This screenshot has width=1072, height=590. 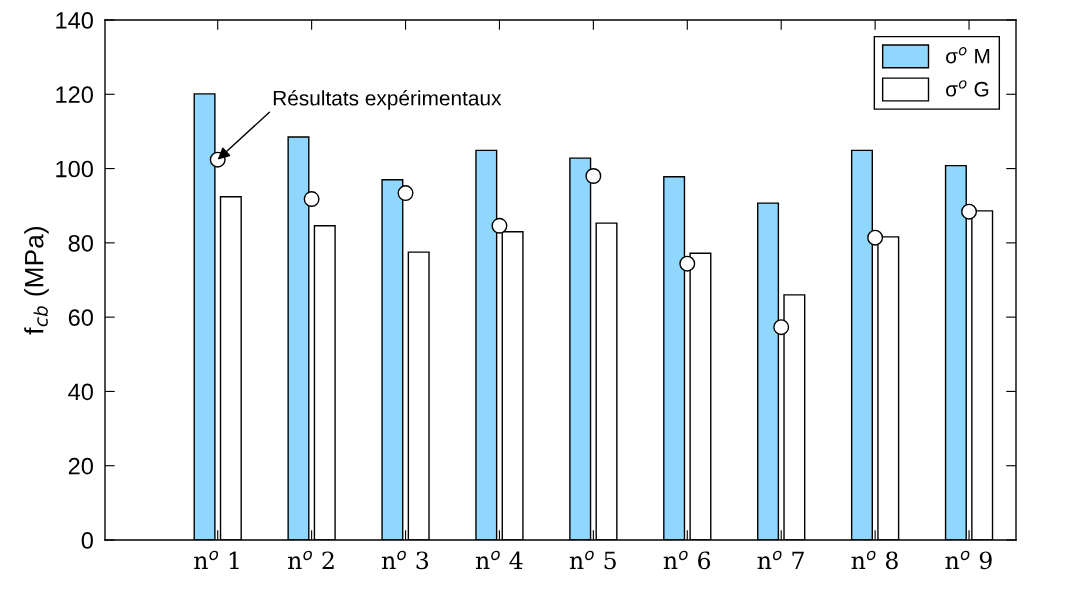 I want to click on x-tick-label: n$^{o}$ 5, so click(x=592, y=560).